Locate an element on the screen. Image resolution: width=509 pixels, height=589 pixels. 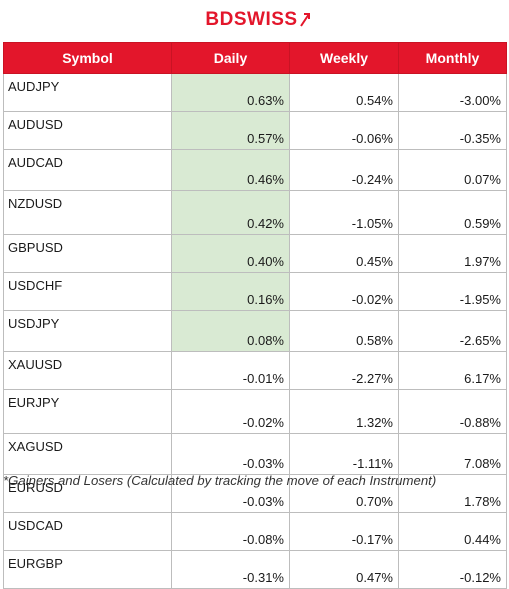
brand-logo: BDSWISS is located at coordinates (254, 20).